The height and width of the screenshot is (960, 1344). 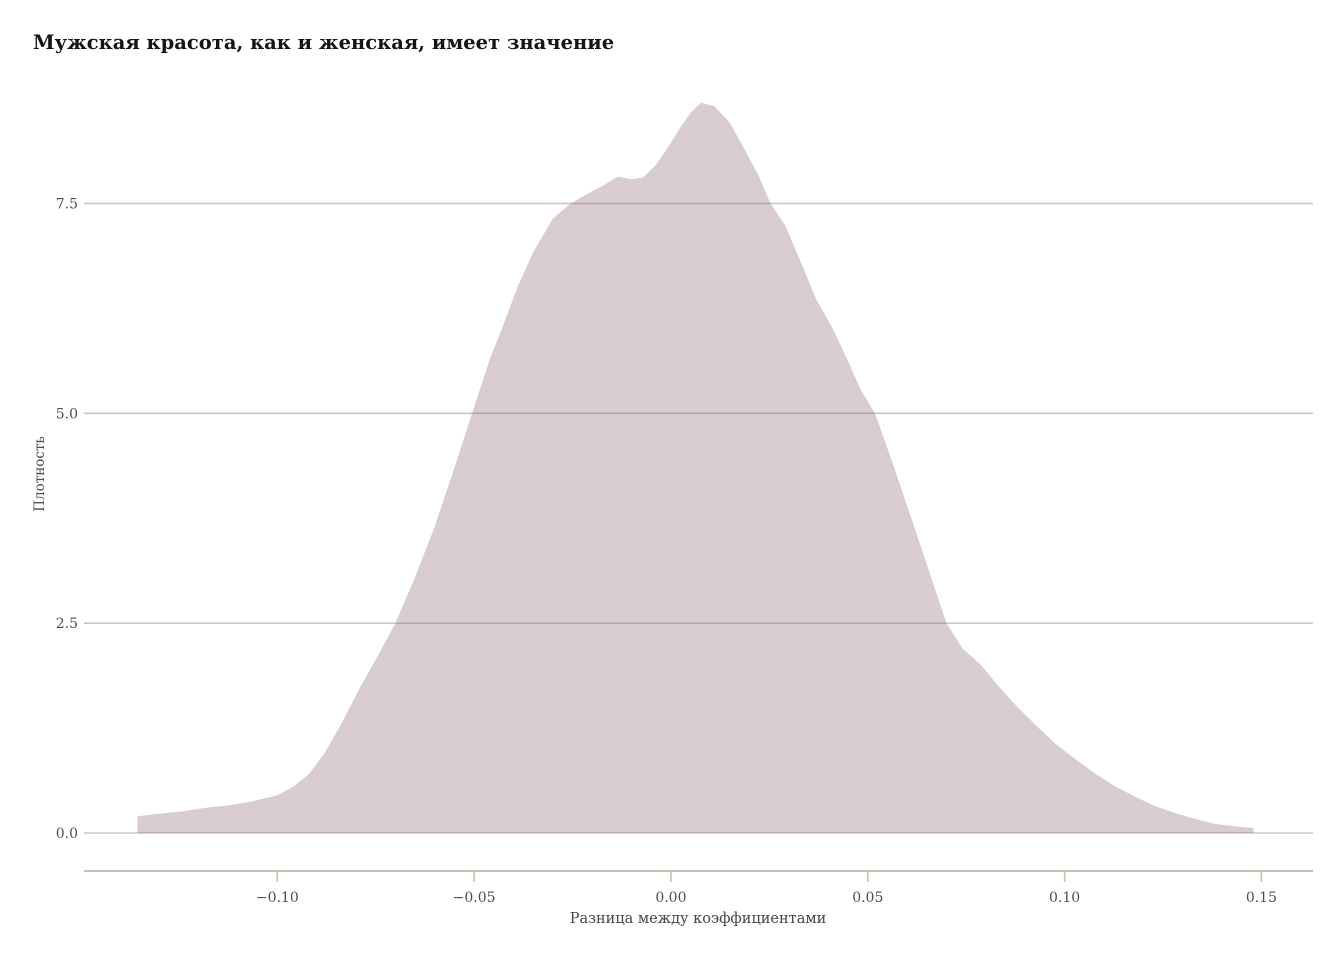 What do you see at coordinates (698, 919) in the screenshot?
I see `x-axis-title: Разница между коэффициентами` at bounding box center [698, 919].